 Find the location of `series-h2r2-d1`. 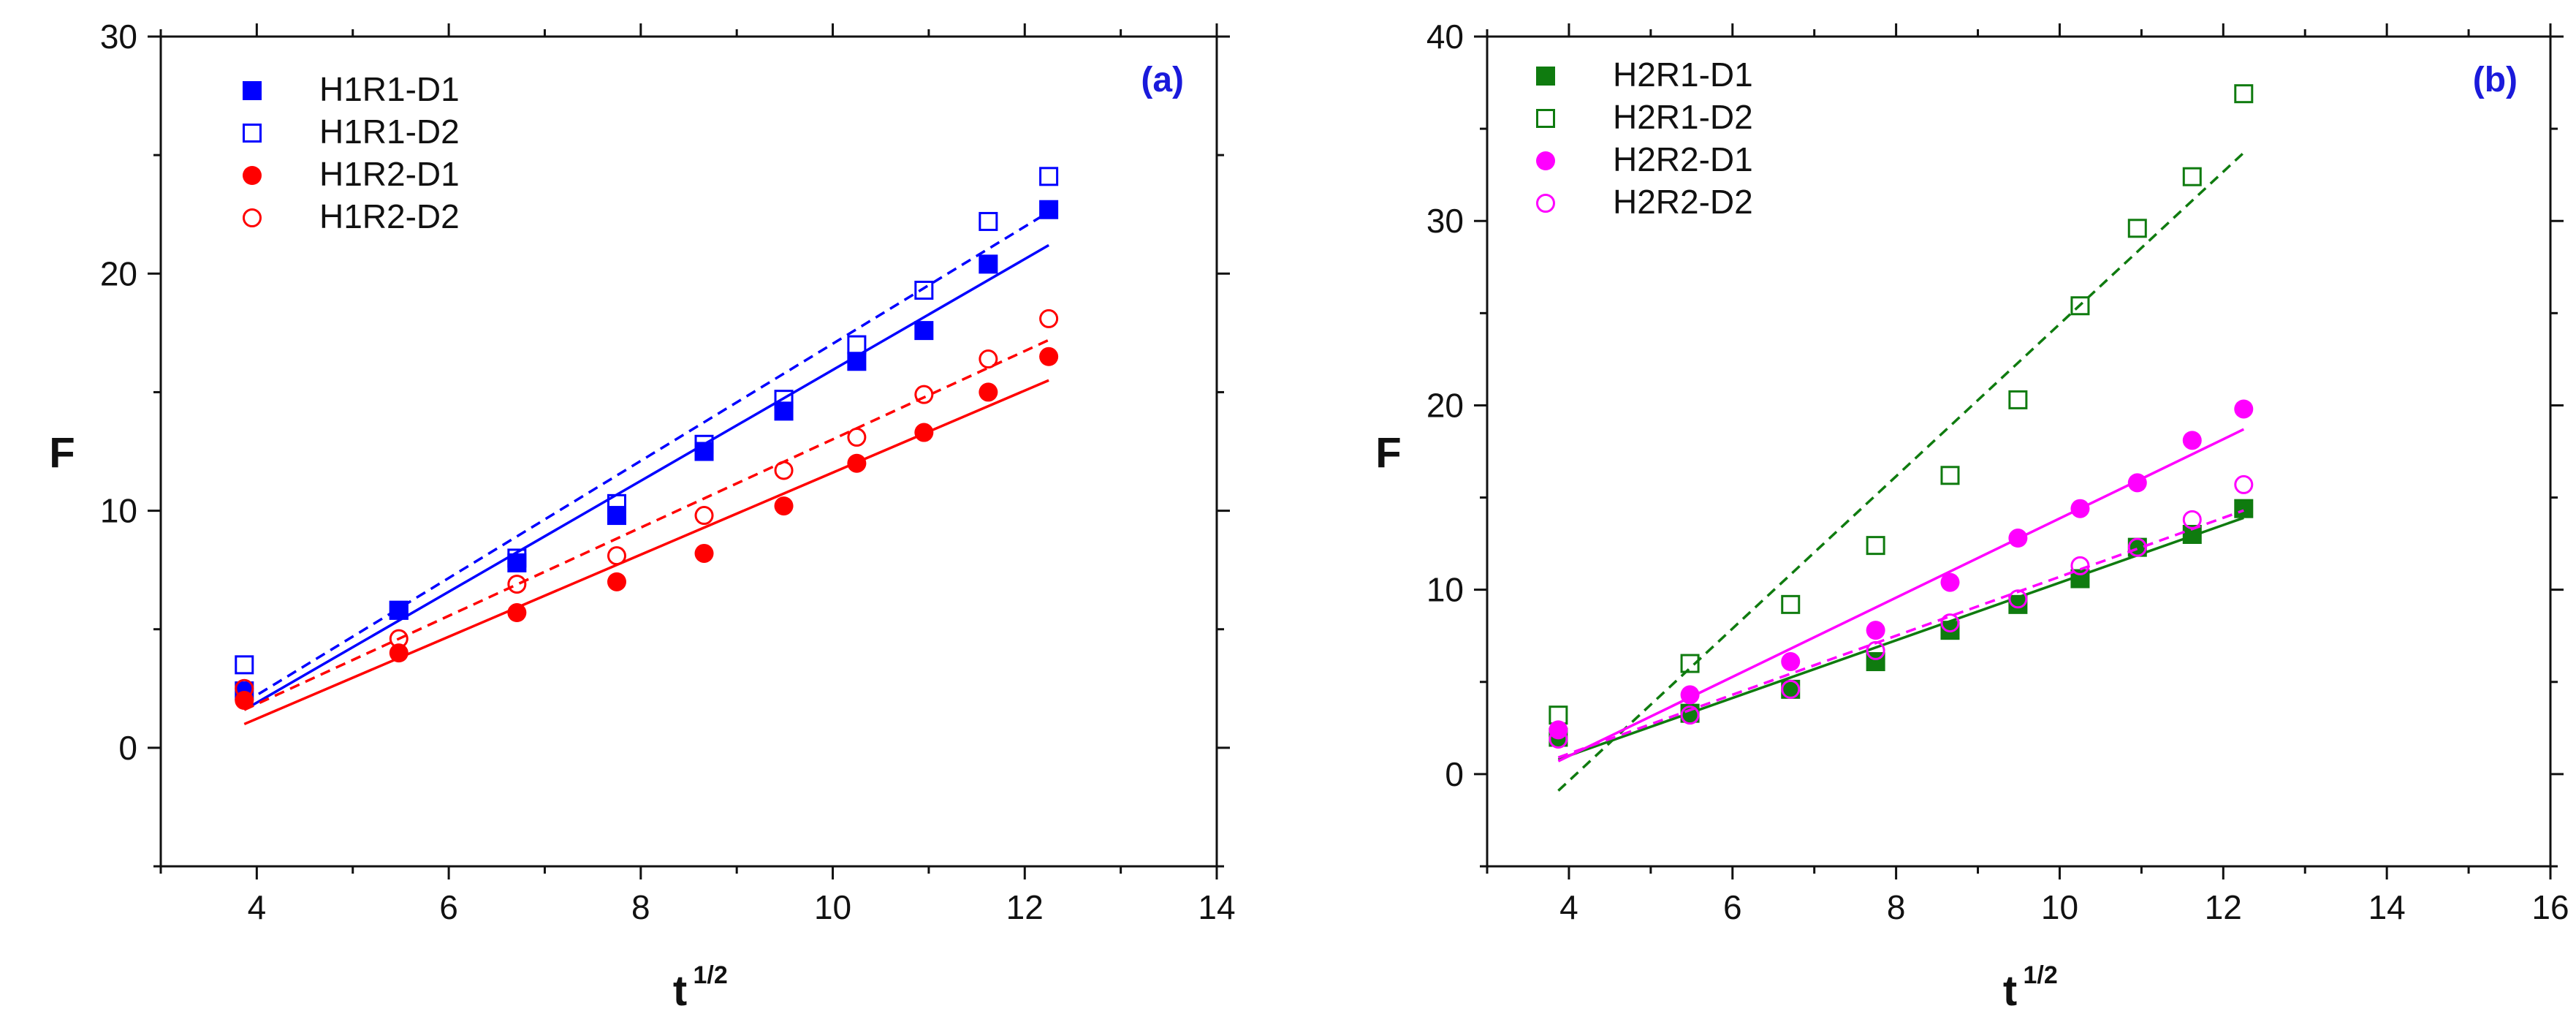

series-h2r2-d1 is located at coordinates (1902, 581).